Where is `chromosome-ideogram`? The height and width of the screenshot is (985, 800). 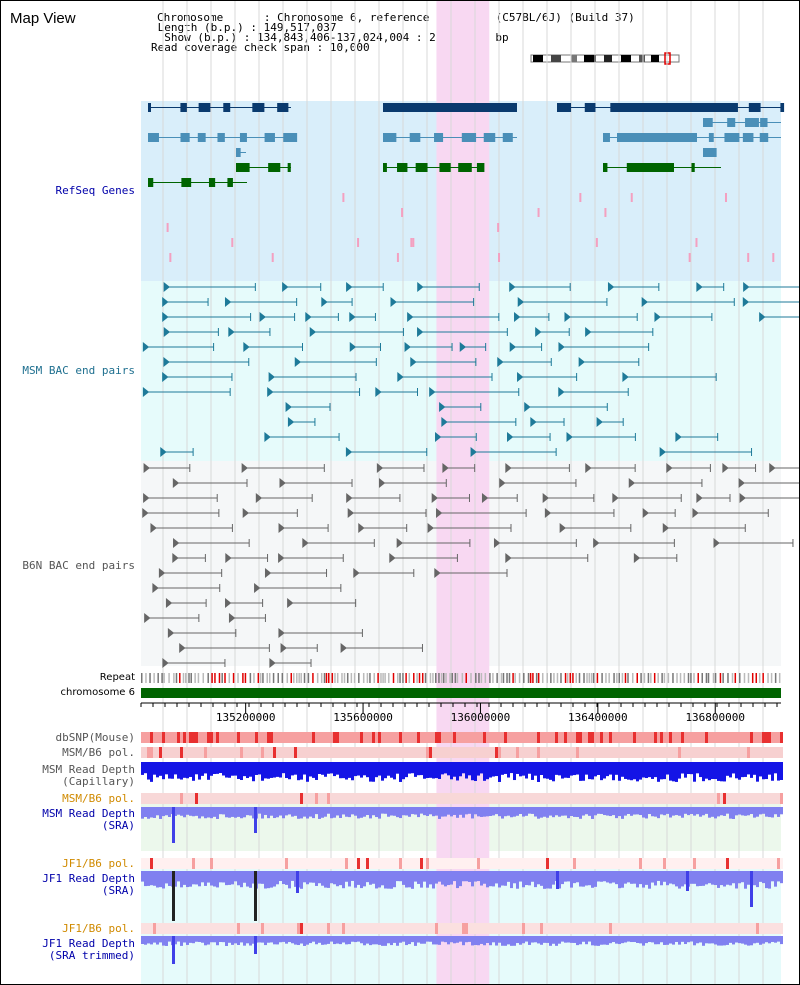 chromosome-ideogram is located at coordinates (606, 59).